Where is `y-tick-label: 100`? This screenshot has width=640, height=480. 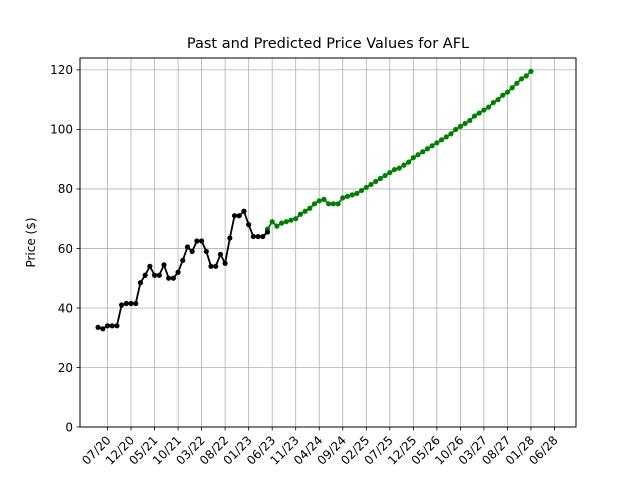 y-tick-label: 100 is located at coordinates (61, 130).